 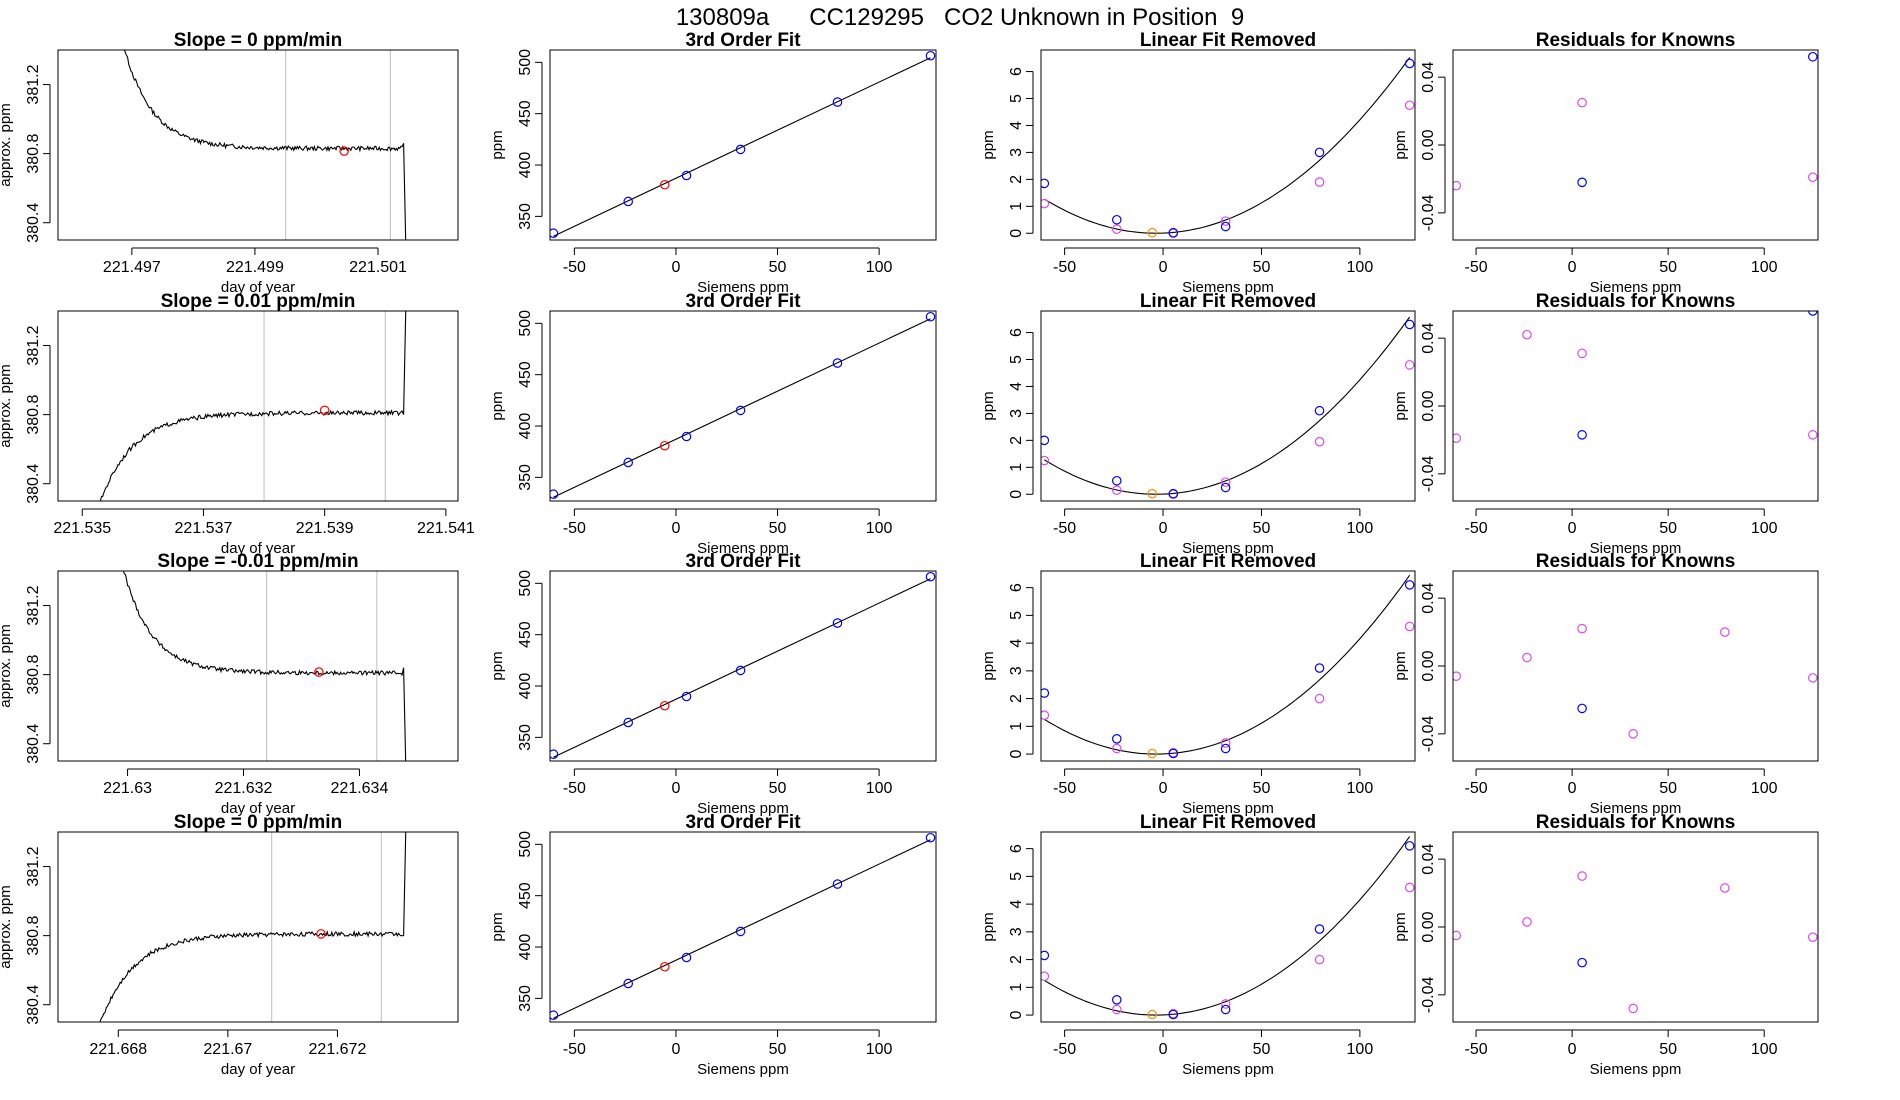 I want to click on known-residual-point, so click(x=1582, y=962).